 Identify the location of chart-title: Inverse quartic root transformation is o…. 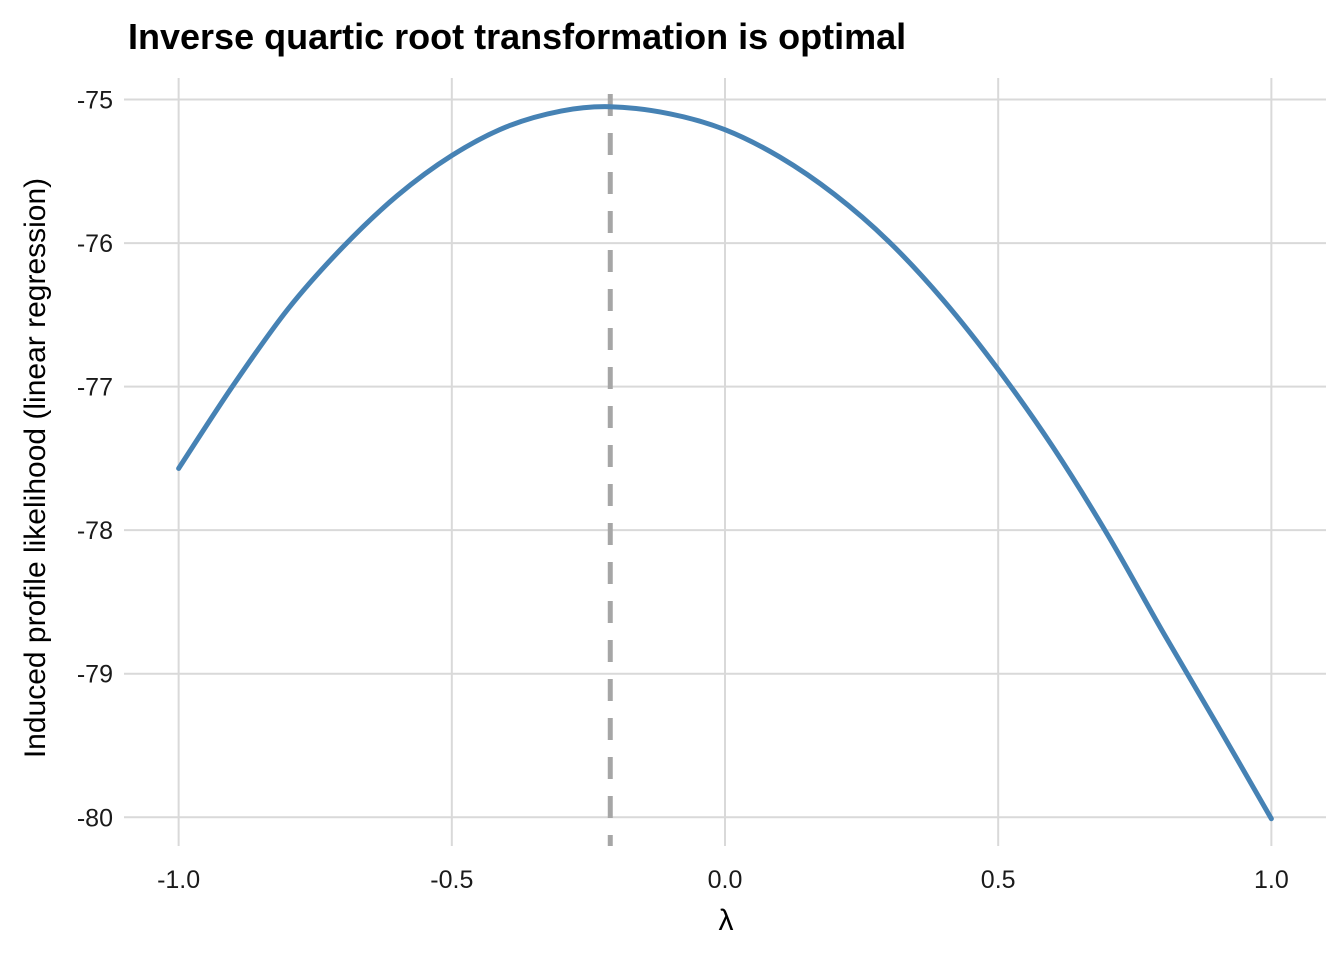
(517, 36).